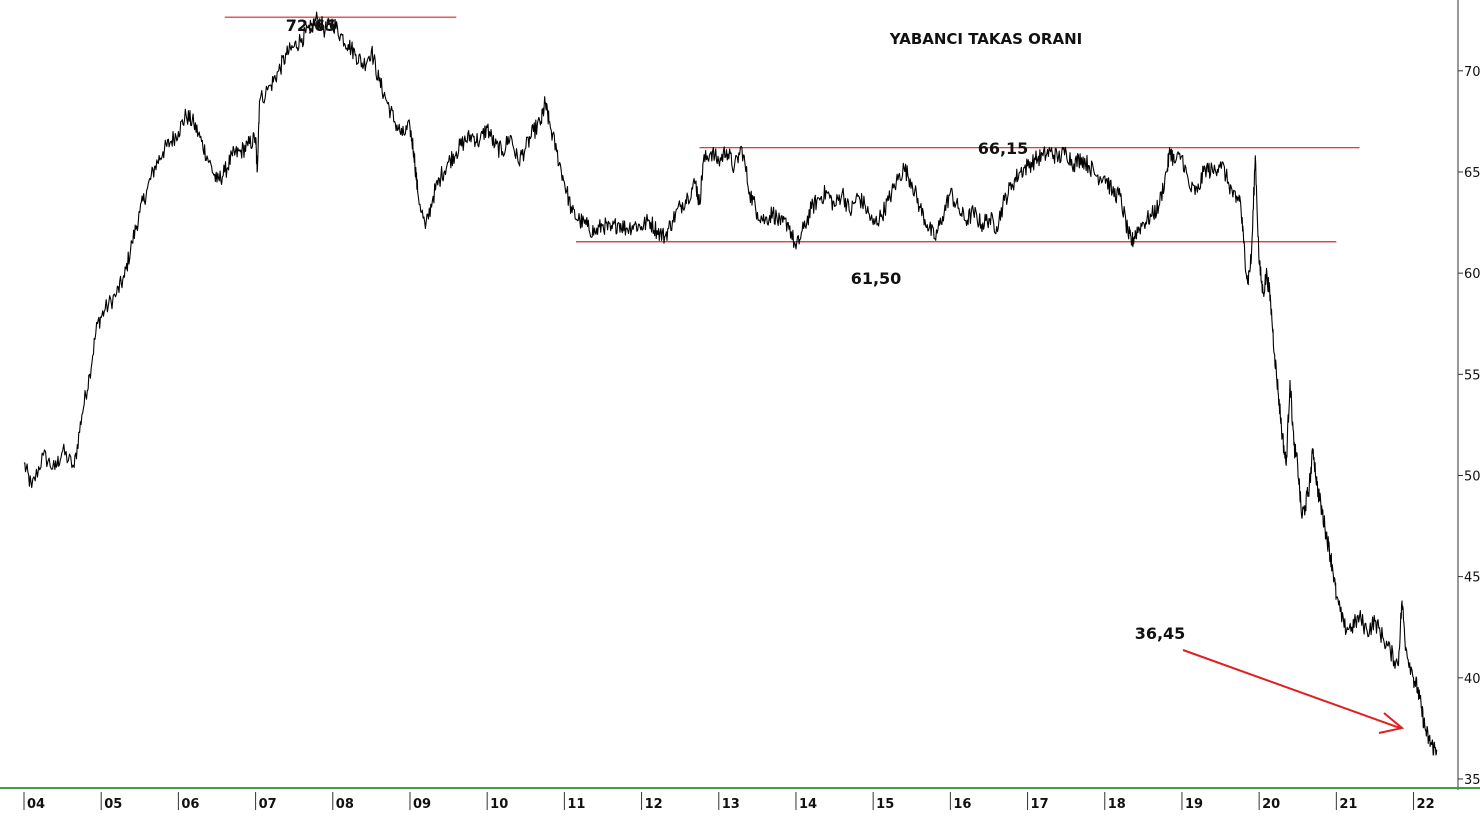  Describe the element at coordinates (885, 804) in the screenshot. I see `x-tick-label: 15` at that location.